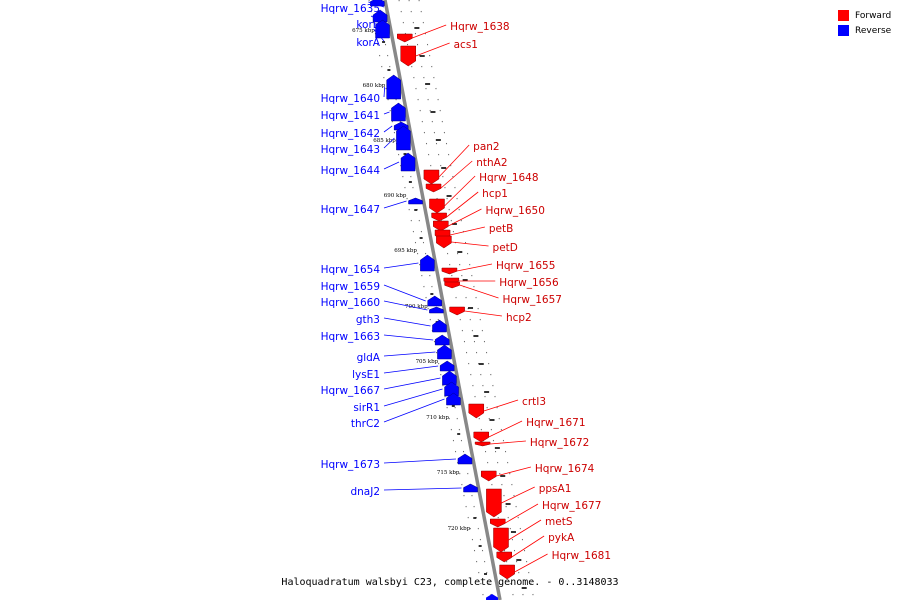  I want to click on kbp-tick-label: 680 kbp, so click(374, 86).